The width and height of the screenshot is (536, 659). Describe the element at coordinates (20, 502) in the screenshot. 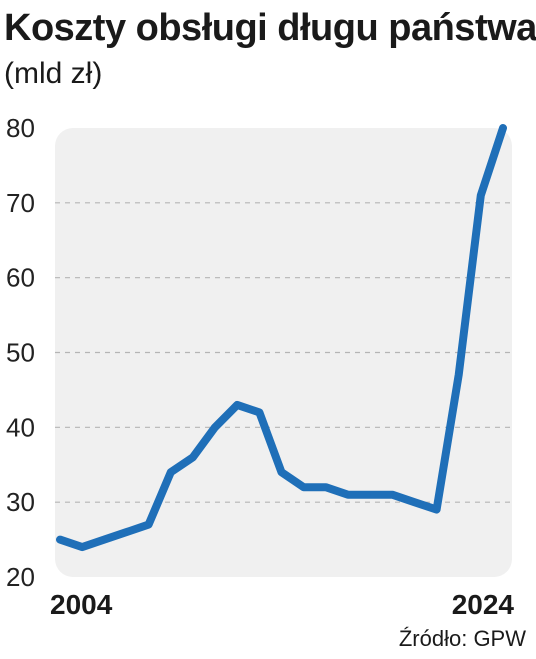

I see `y-tick-label-30: 30` at that location.